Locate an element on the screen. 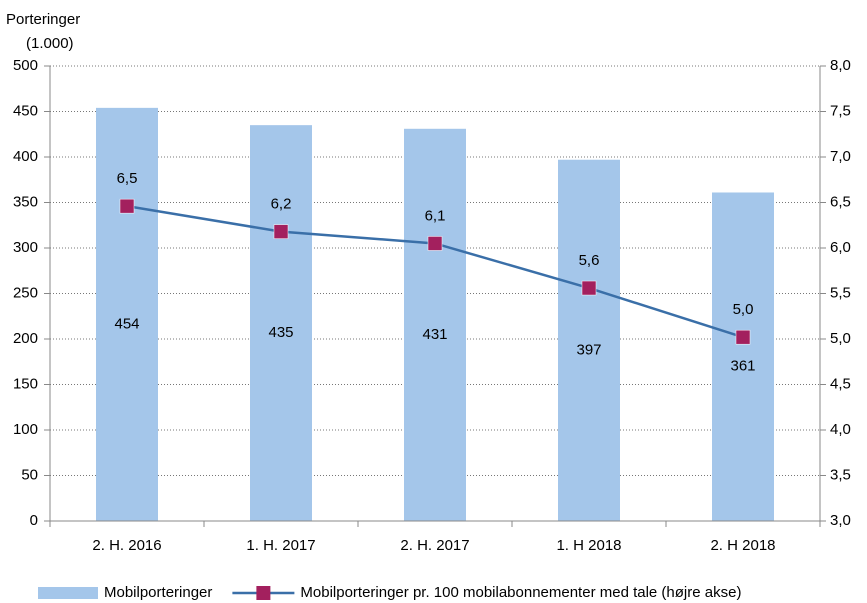 Image resolution: width=867 pixels, height=603 pixels. y-tick-label: 400 is located at coordinates (25, 156).